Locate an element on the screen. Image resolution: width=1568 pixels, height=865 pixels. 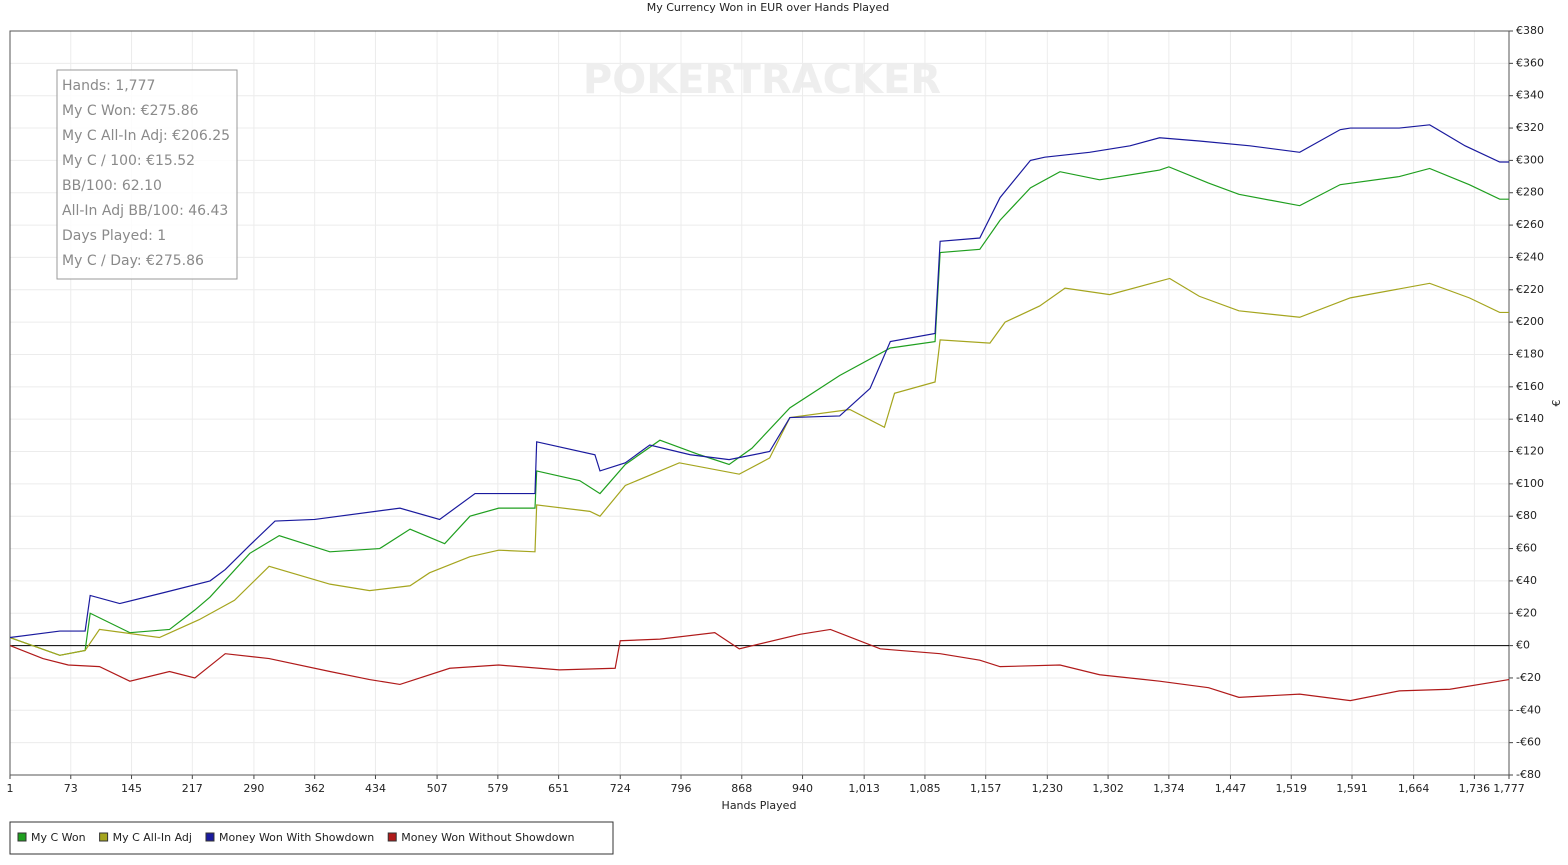
x-tick-label: 434 is located at coordinates (375, 788).